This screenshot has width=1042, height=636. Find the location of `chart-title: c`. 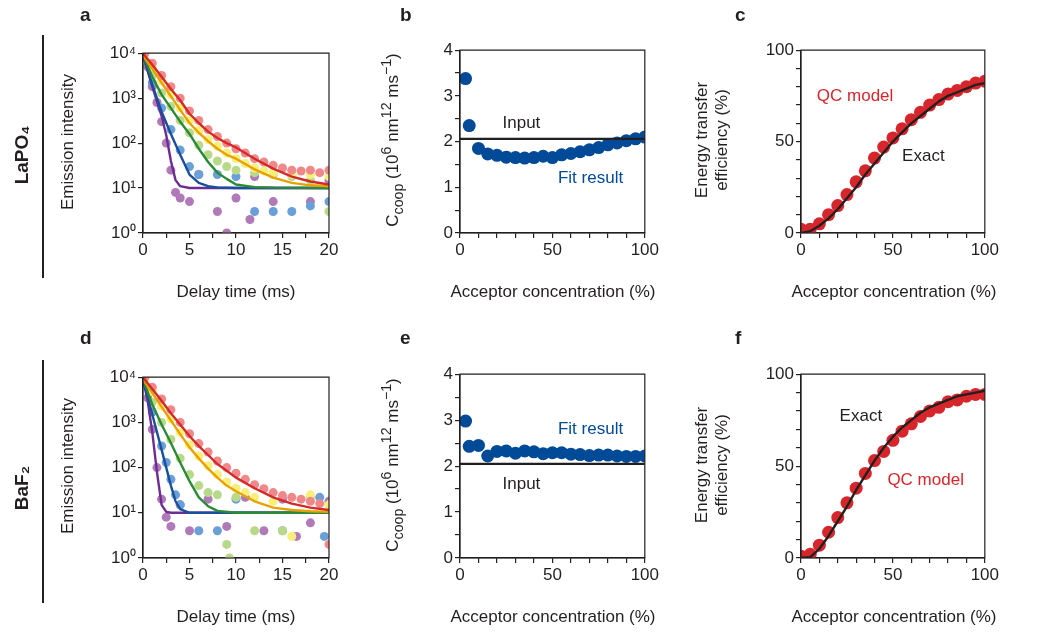

chart-title: c is located at coordinates (740, 15).